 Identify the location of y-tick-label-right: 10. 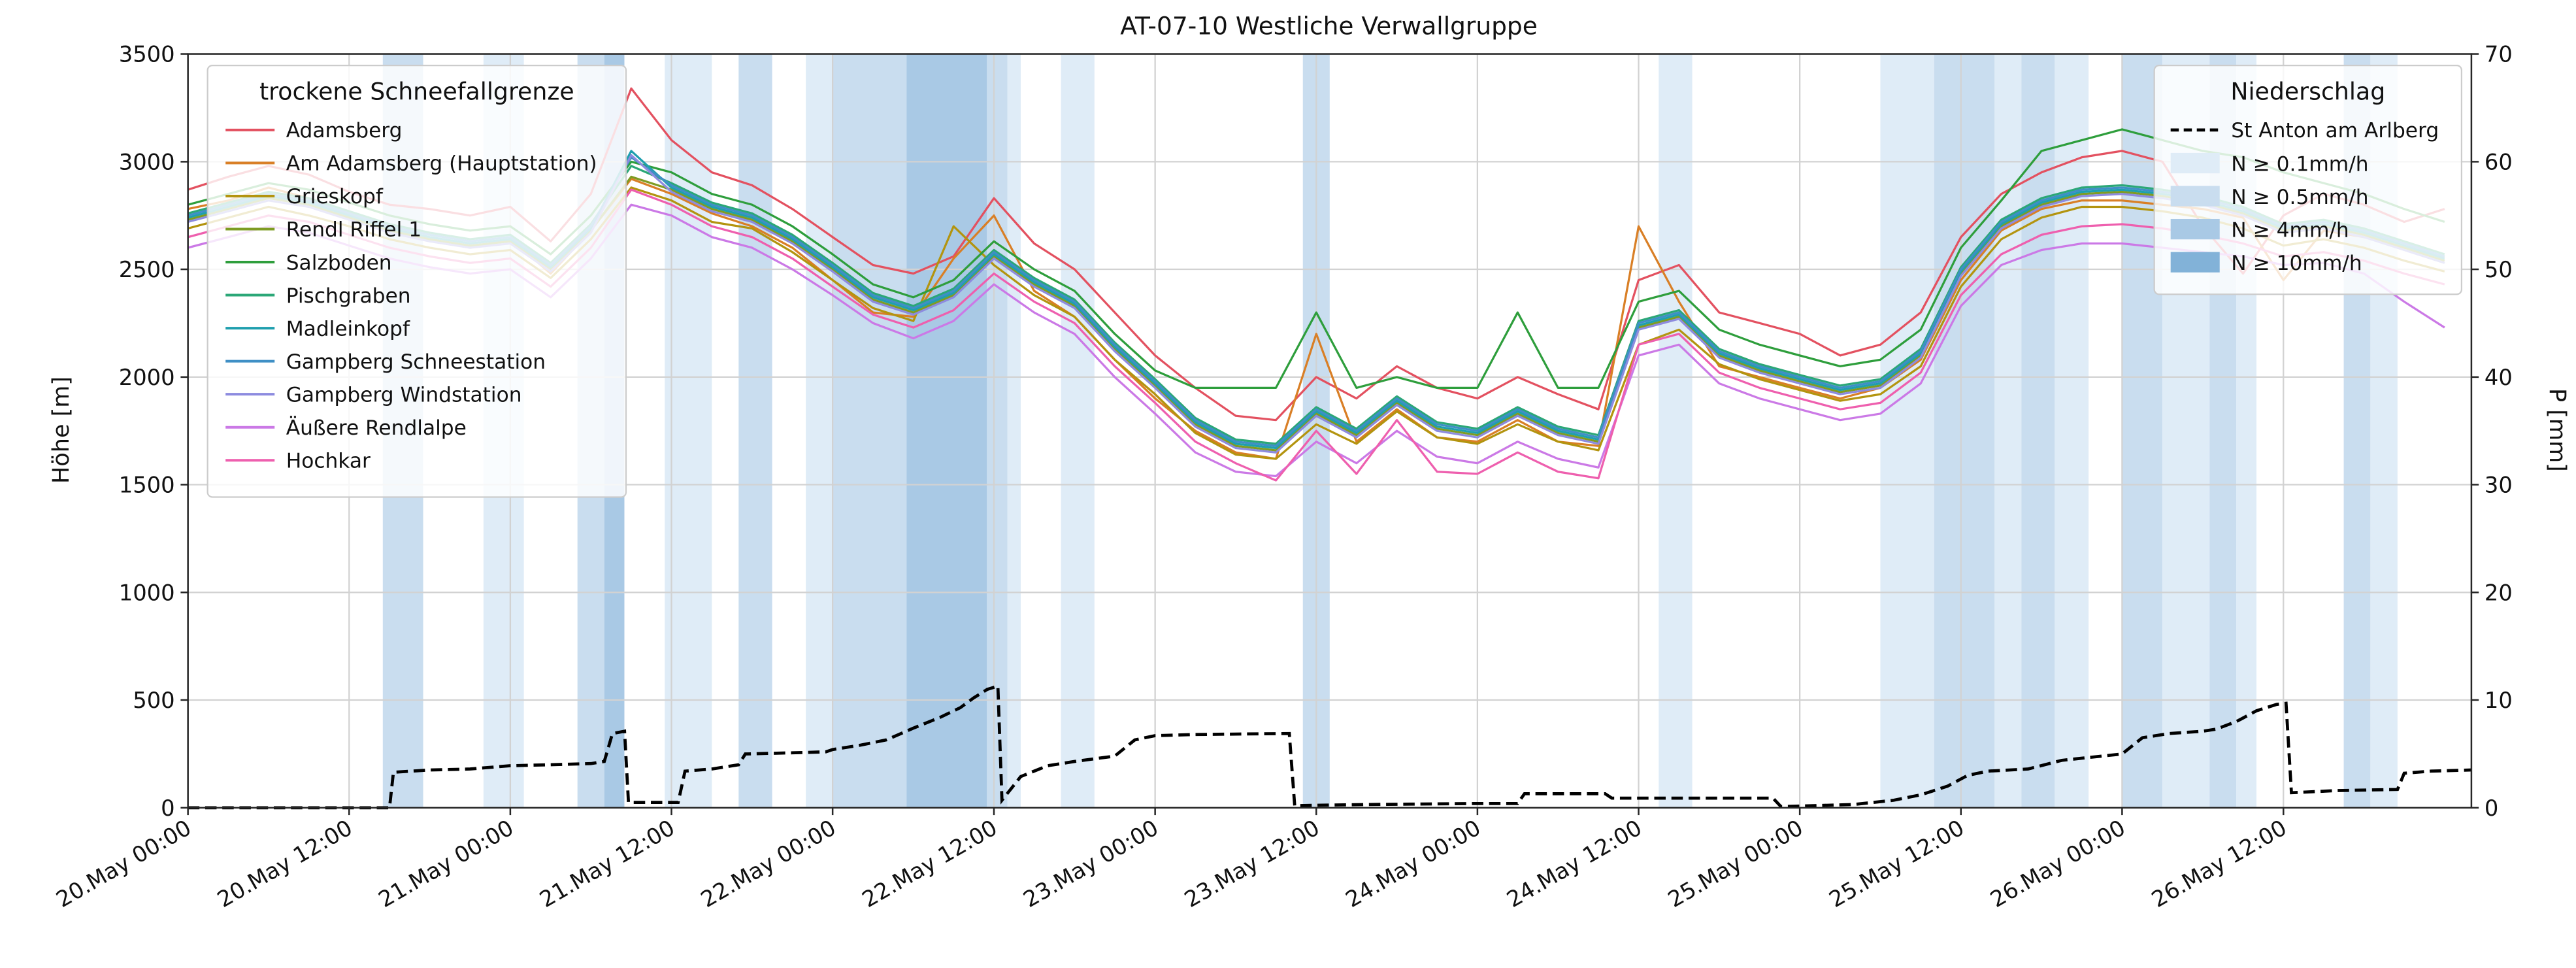
(2499, 700).